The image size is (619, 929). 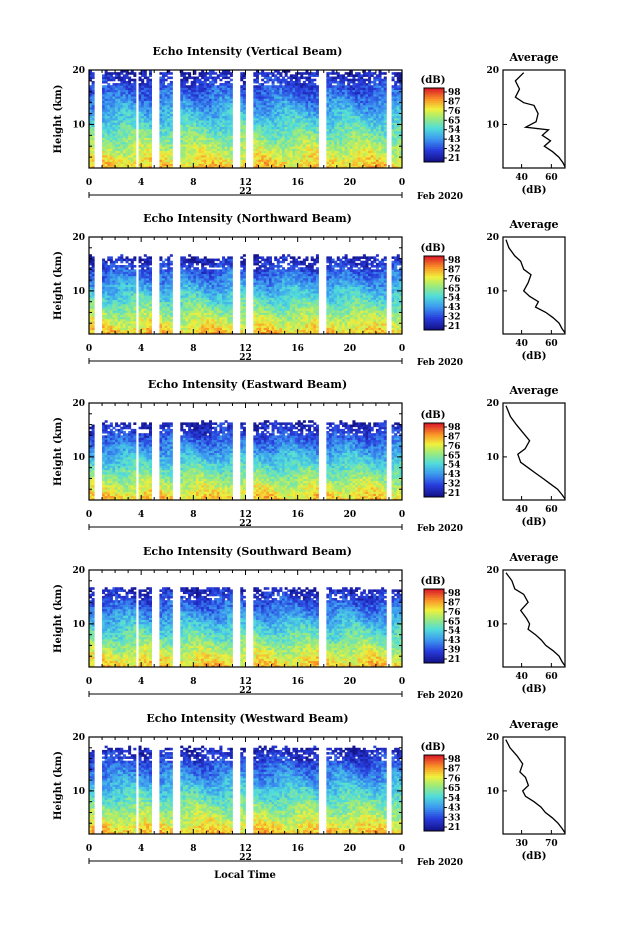 What do you see at coordinates (534, 190) in the screenshot?
I see `profile-x-label: (dB)` at bounding box center [534, 190].